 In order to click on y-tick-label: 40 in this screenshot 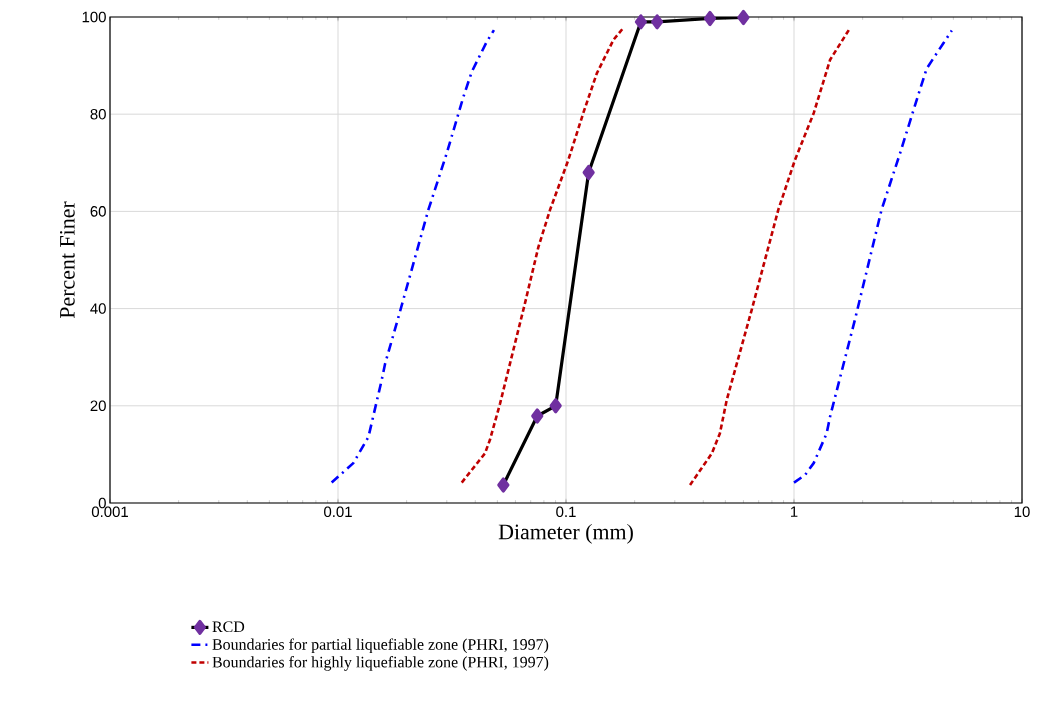, I will do `click(98, 308)`.